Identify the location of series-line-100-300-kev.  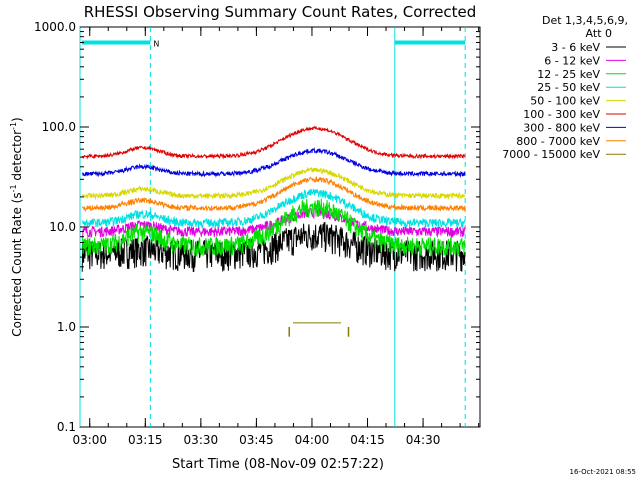
(273, 143).